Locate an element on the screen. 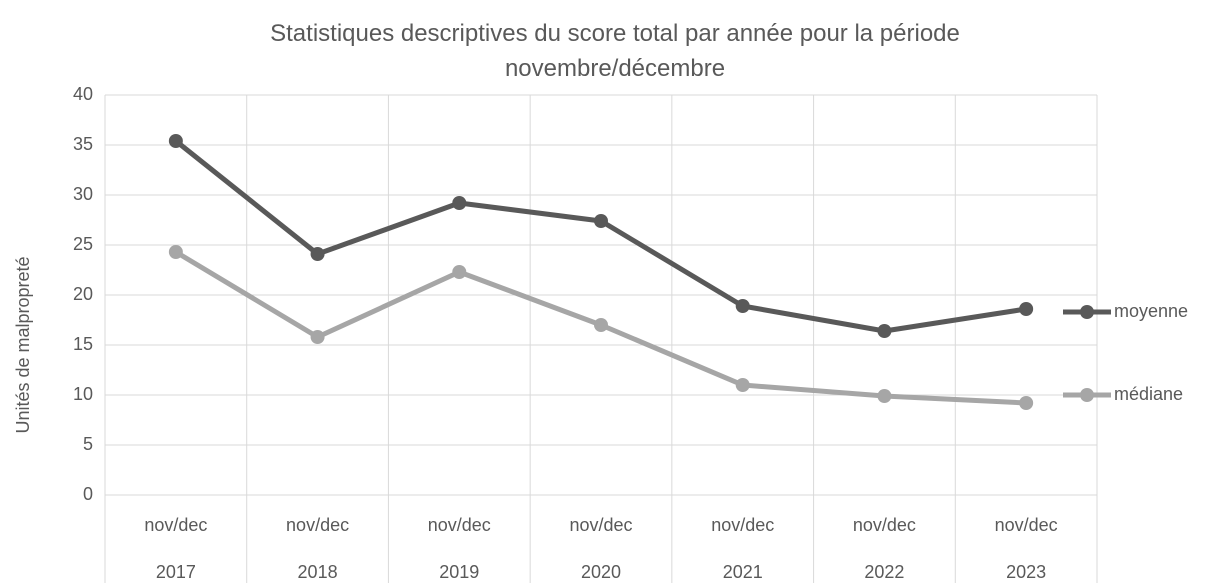  legend-label: moyenne is located at coordinates (1151, 311).